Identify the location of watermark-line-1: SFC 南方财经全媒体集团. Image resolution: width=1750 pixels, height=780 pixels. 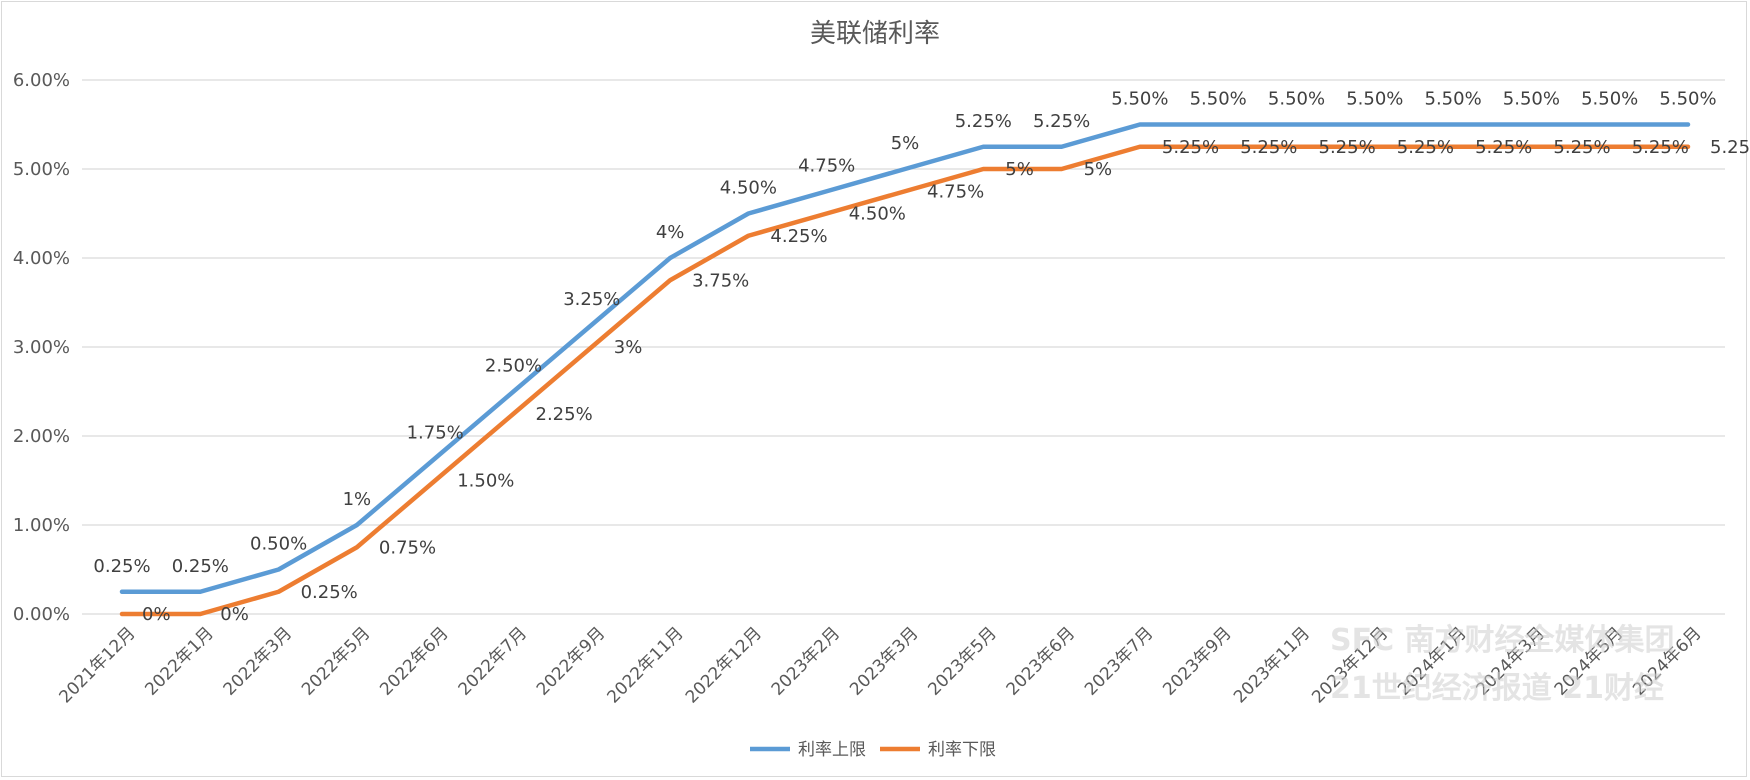
(1502, 640).